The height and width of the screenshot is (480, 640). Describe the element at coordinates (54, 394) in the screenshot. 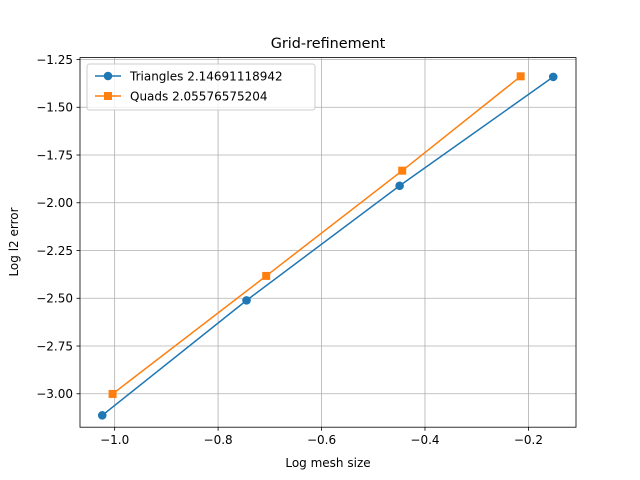

I see `y-tick-label: −3.00` at that location.